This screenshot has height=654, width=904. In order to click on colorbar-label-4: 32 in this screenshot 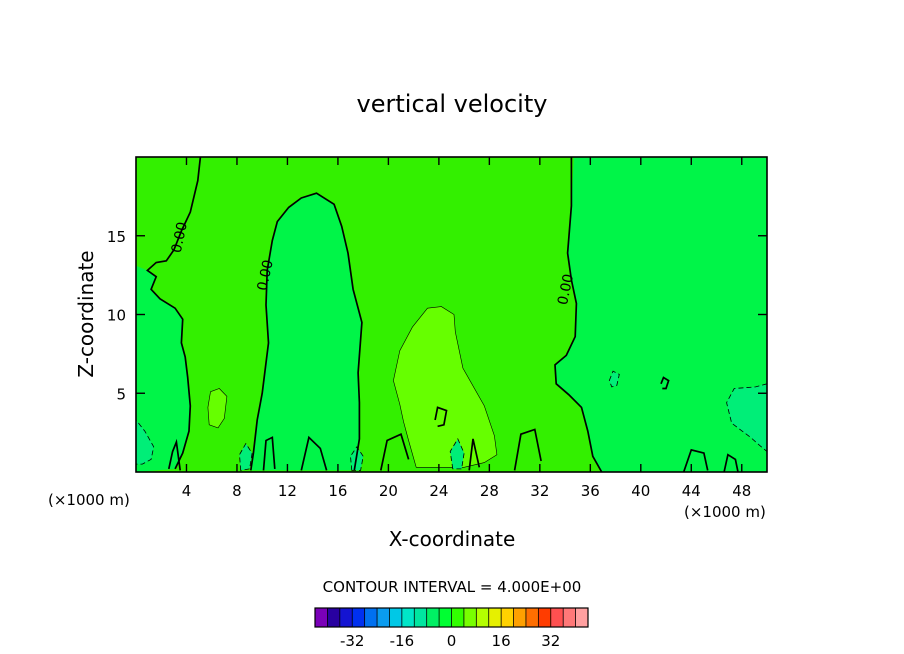, I will do `click(550, 641)`.